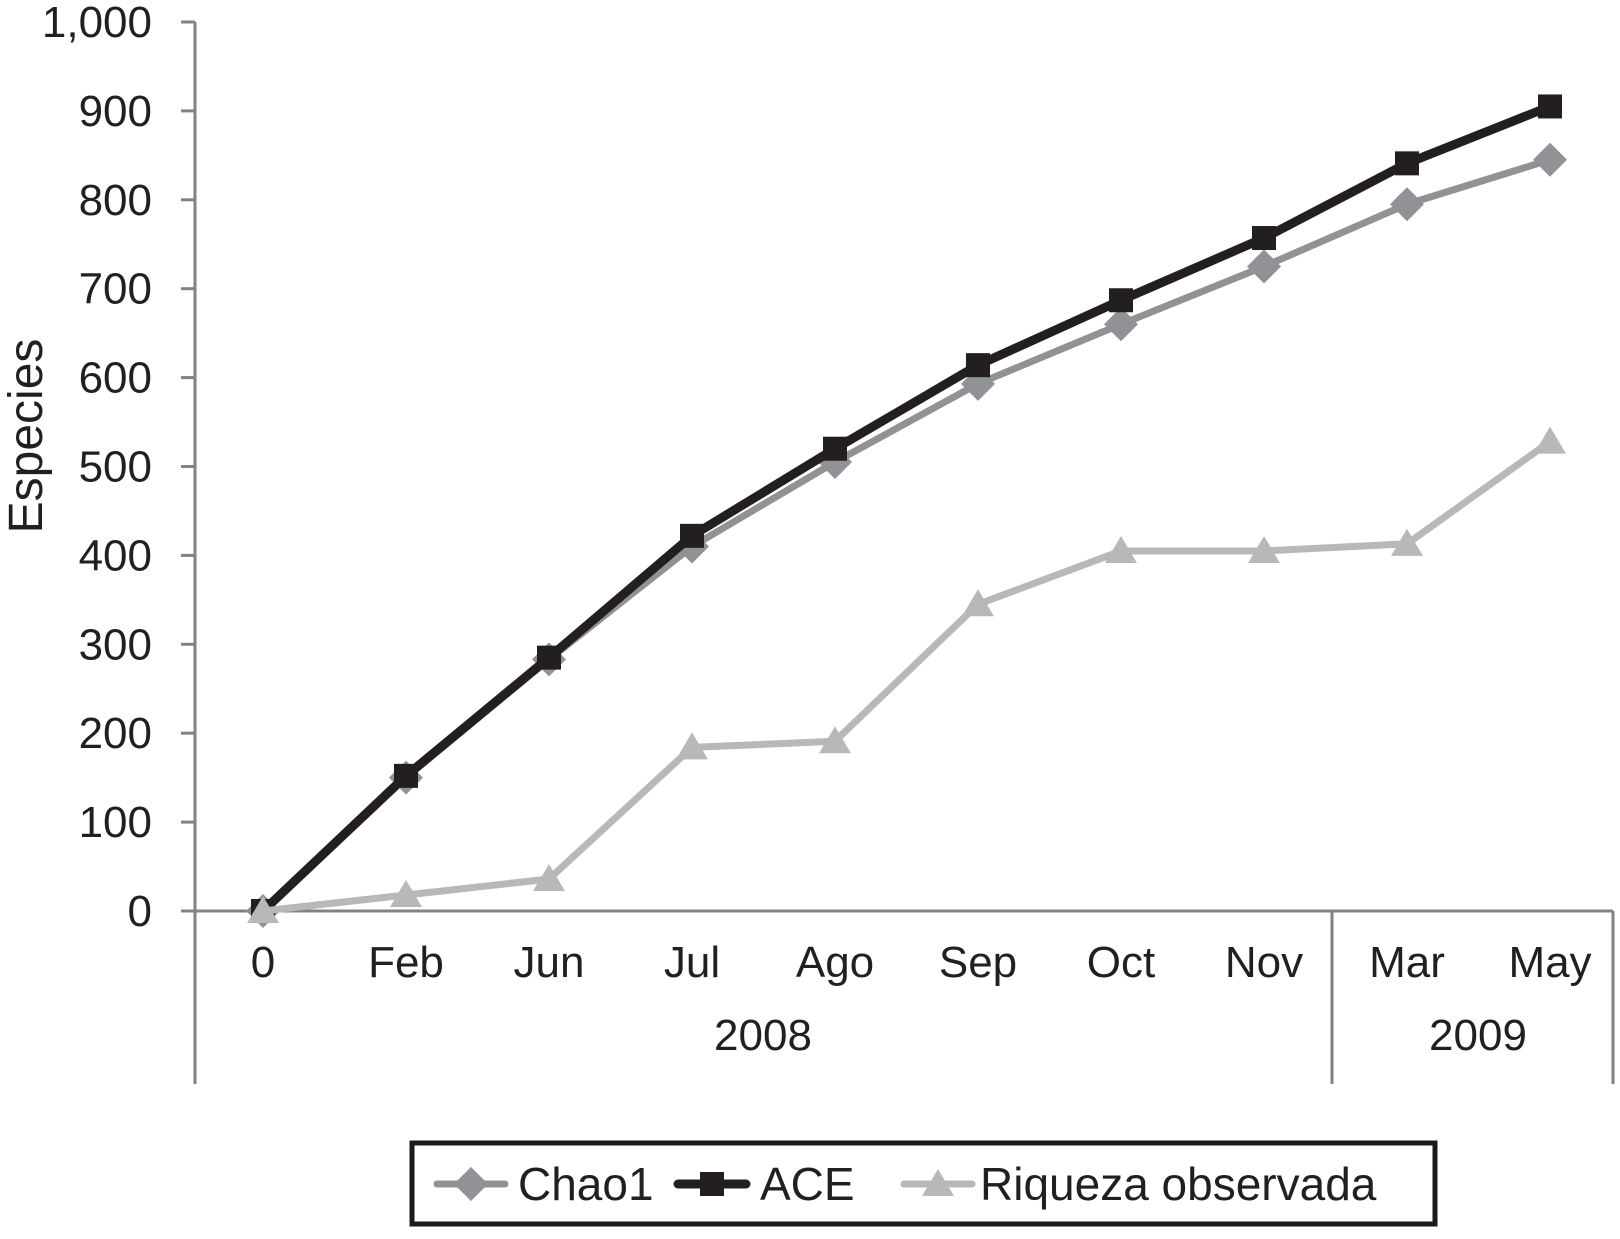 The height and width of the screenshot is (1239, 1620). What do you see at coordinates (1178, 1184) in the screenshot?
I see `legend-label-riqueza-observada: Riqueza observada` at bounding box center [1178, 1184].